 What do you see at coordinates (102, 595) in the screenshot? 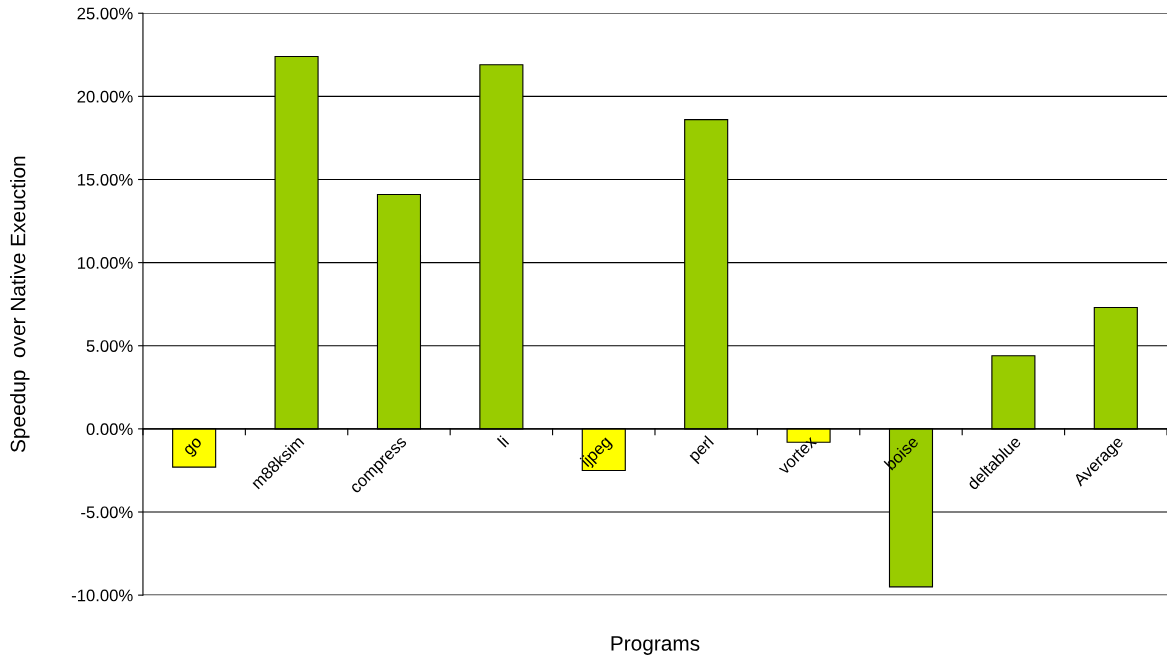
I see `y-tick-label: -10.00%` at bounding box center [102, 595].